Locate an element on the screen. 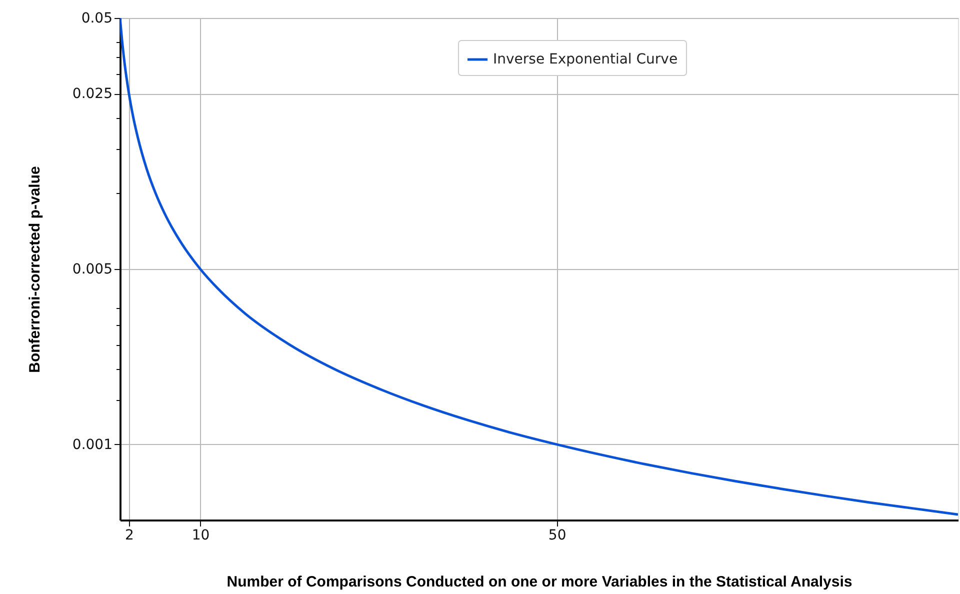  legend-label: Inverse Exponential Curve is located at coordinates (585, 60).